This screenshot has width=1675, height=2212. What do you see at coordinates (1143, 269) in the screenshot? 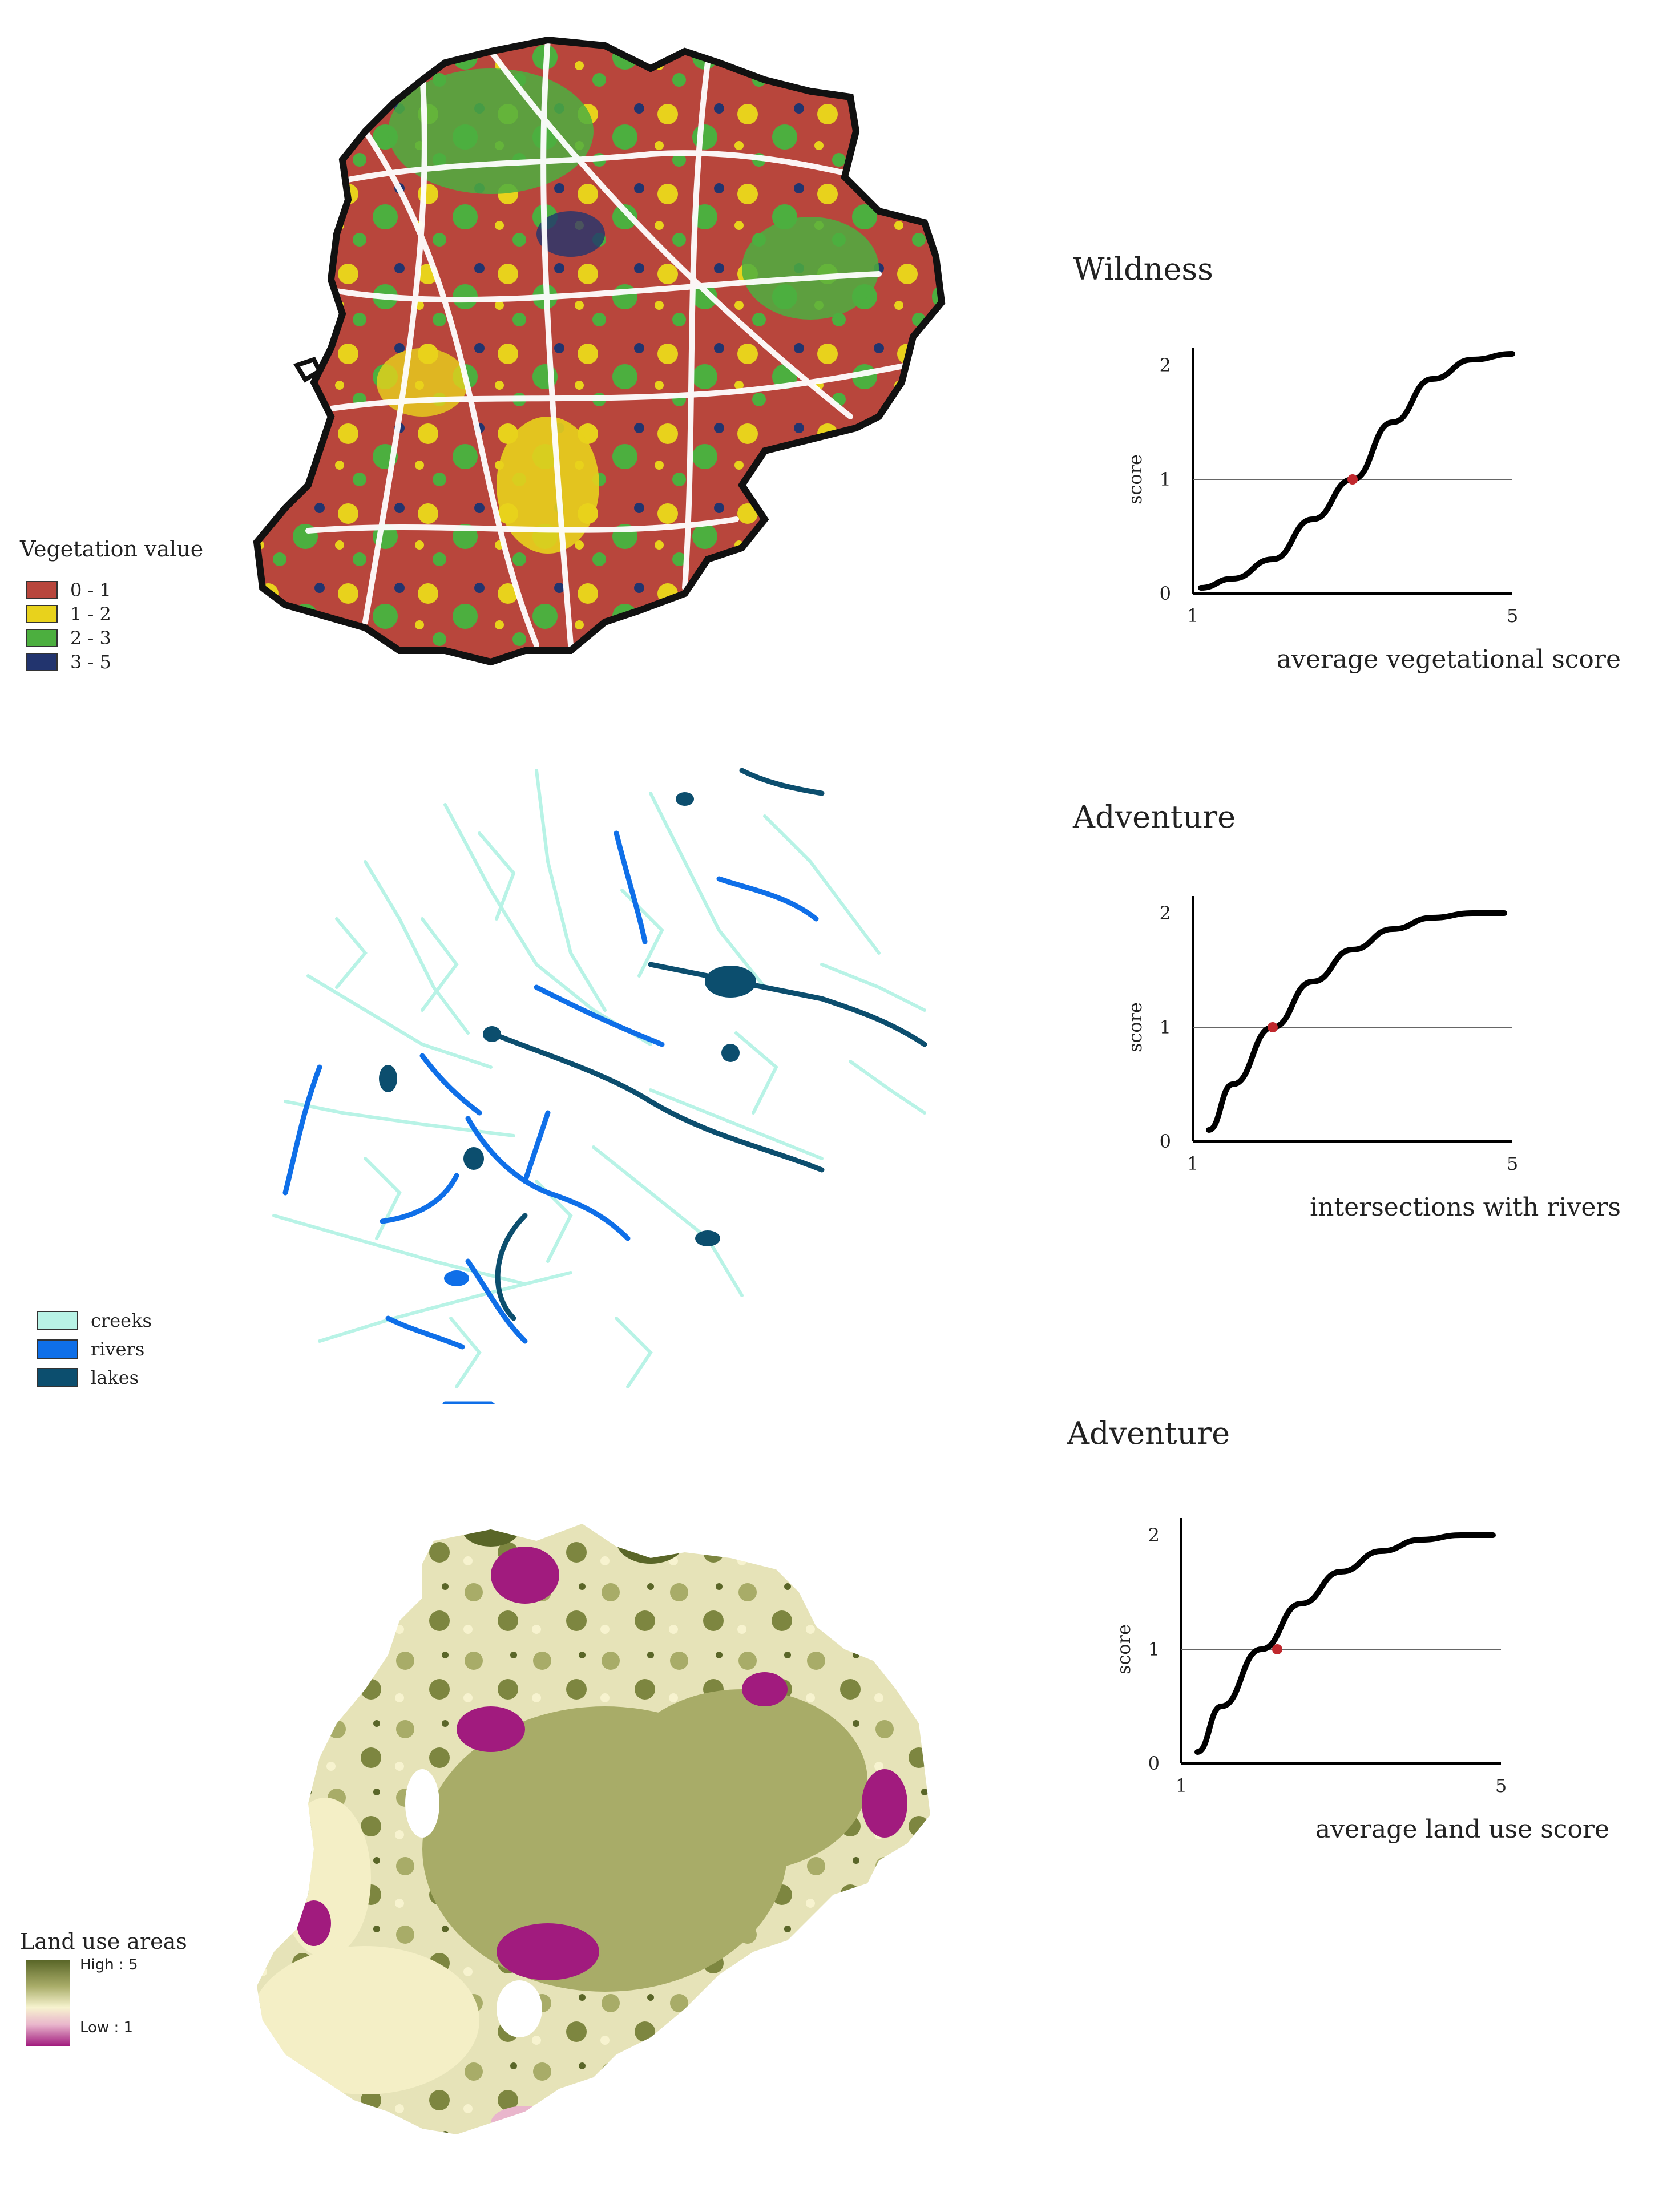
I see `chart-title-wildness: Wildness` at bounding box center [1143, 269].